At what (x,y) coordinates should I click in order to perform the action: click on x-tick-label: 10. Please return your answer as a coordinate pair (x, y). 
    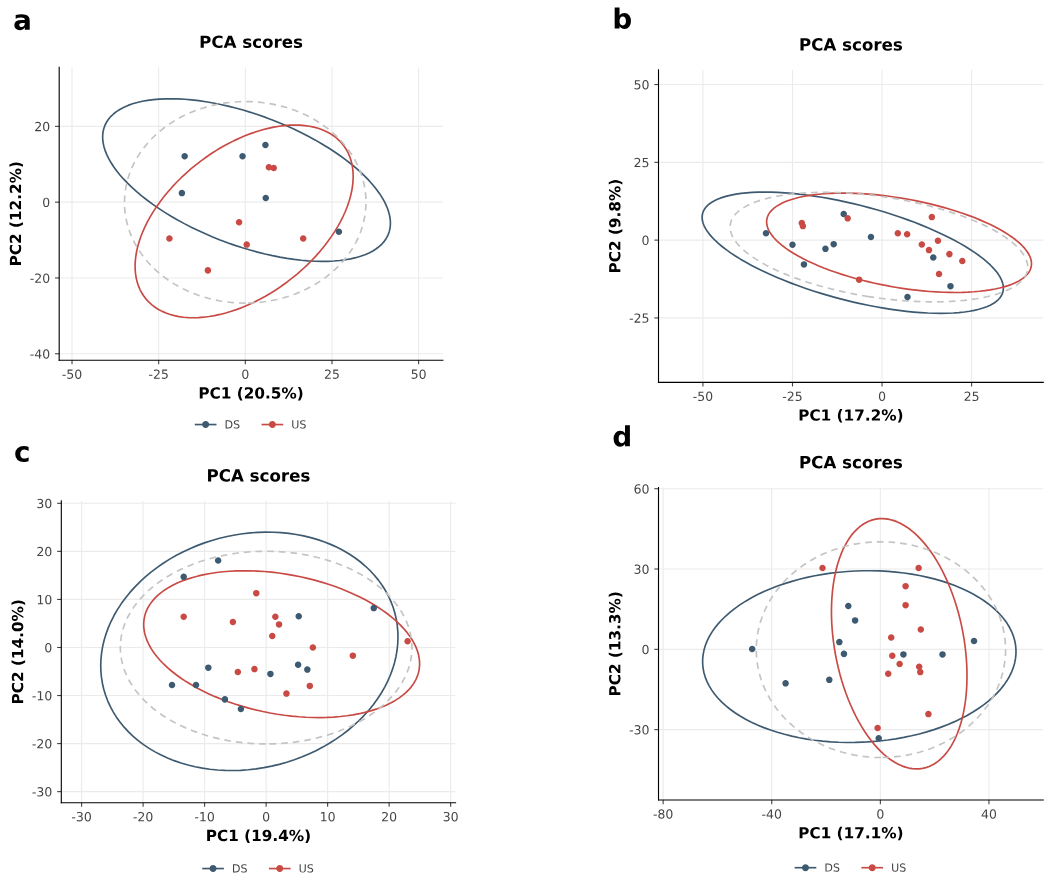
    Looking at the image, I should click on (328, 816).